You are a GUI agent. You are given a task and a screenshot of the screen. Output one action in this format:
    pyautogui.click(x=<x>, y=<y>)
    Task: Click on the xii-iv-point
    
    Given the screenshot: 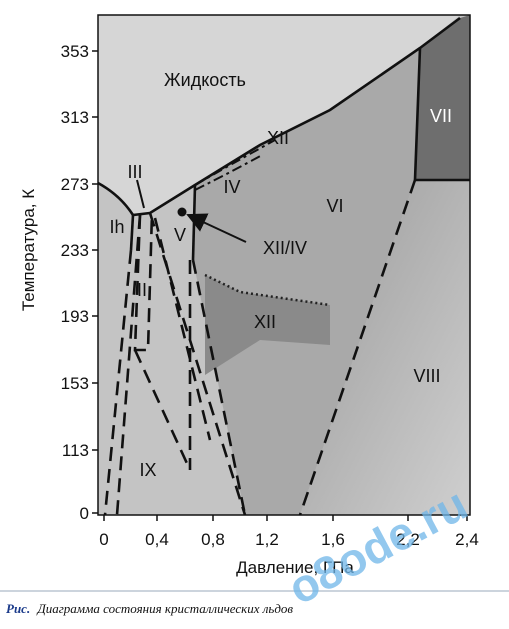 What is the action you would take?
    pyautogui.click(x=182, y=212)
    